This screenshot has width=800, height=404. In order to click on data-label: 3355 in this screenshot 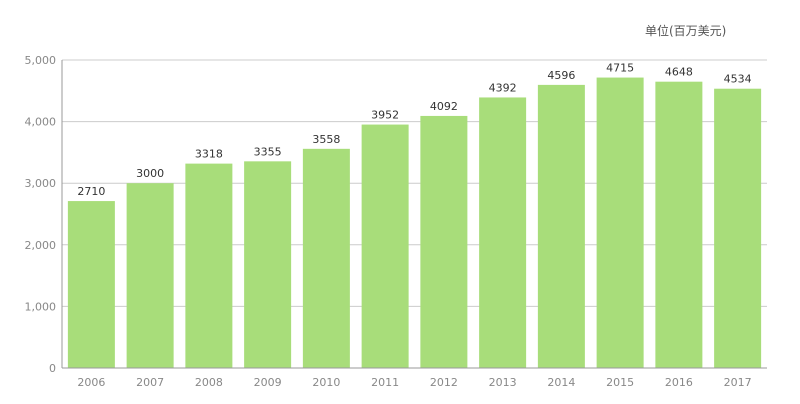, I will do `click(268, 151)`.